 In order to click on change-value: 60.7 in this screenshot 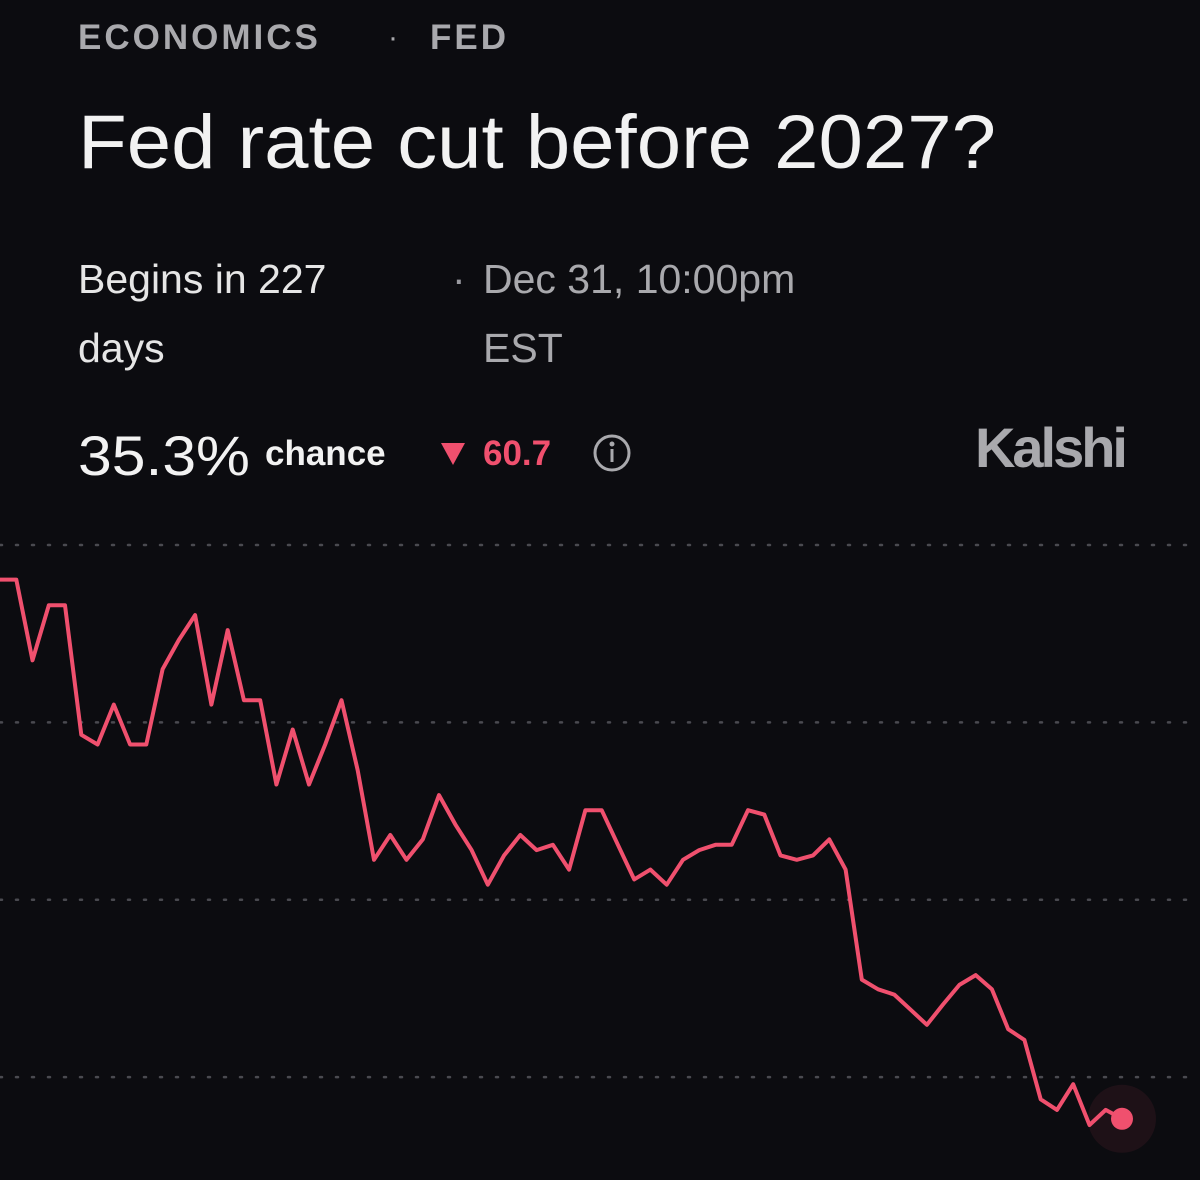, I will do `click(517, 453)`.